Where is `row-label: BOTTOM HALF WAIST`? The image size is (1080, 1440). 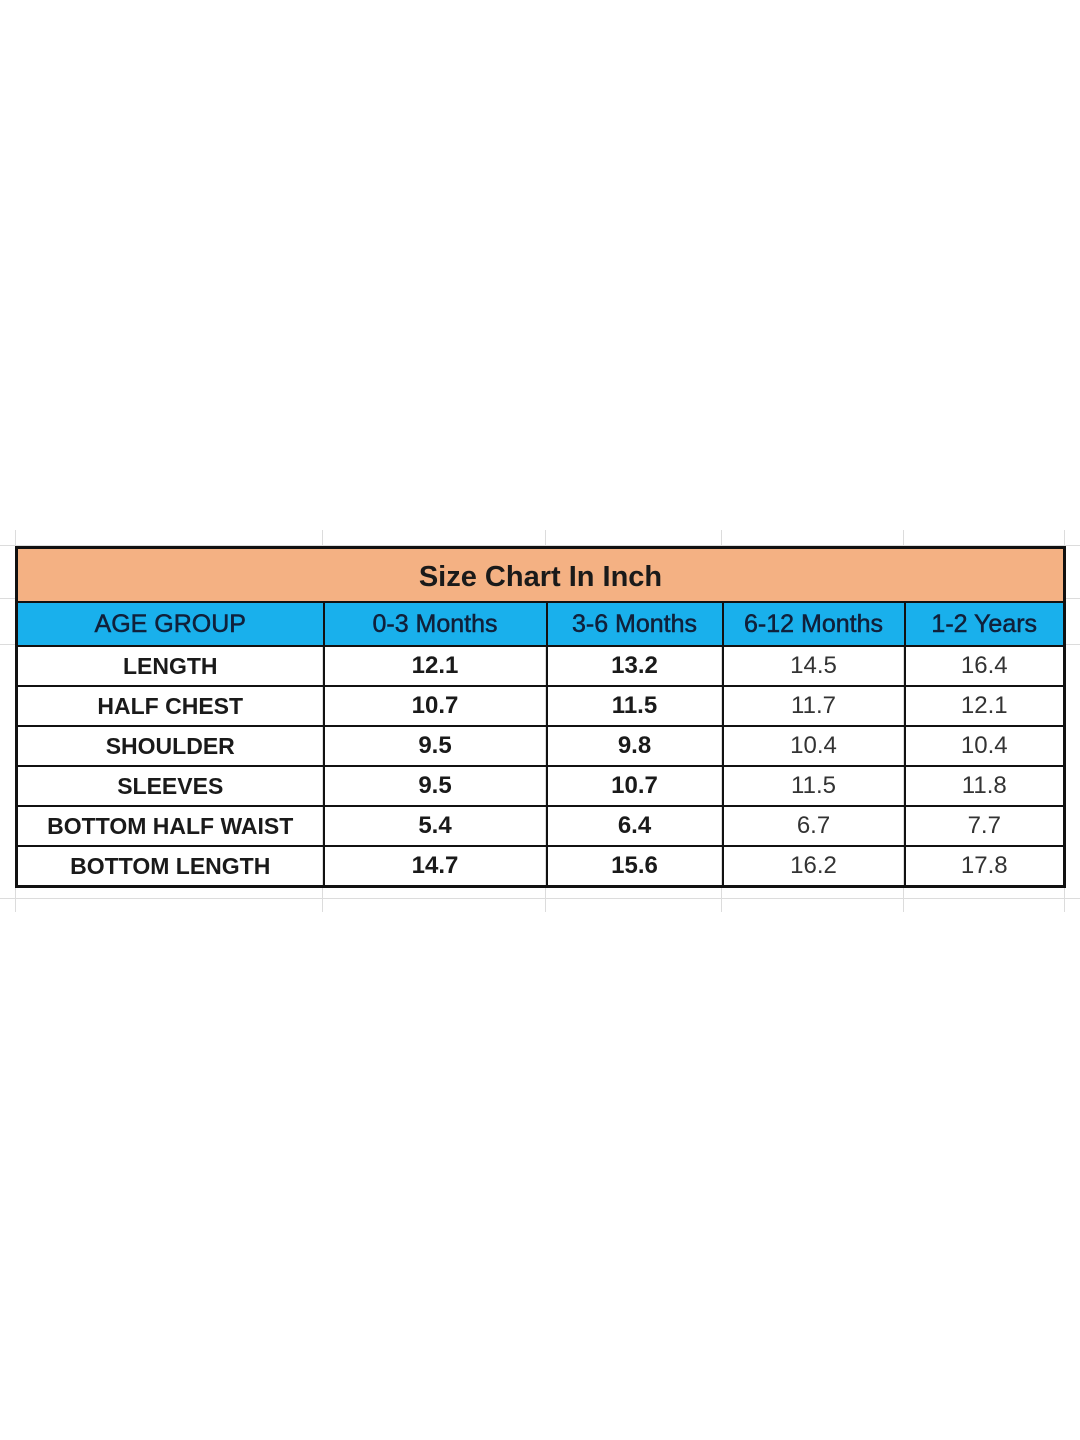 row-label: BOTTOM HALF WAIST is located at coordinates (170, 826).